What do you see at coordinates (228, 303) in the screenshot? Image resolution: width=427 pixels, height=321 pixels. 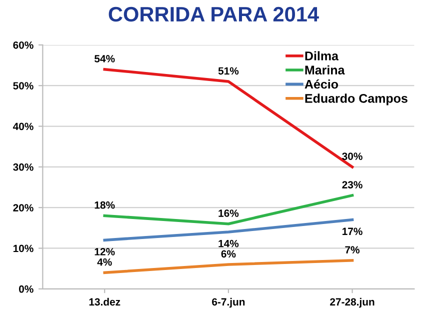 I see `x-tick-label: 6-7.jun` at bounding box center [228, 303].